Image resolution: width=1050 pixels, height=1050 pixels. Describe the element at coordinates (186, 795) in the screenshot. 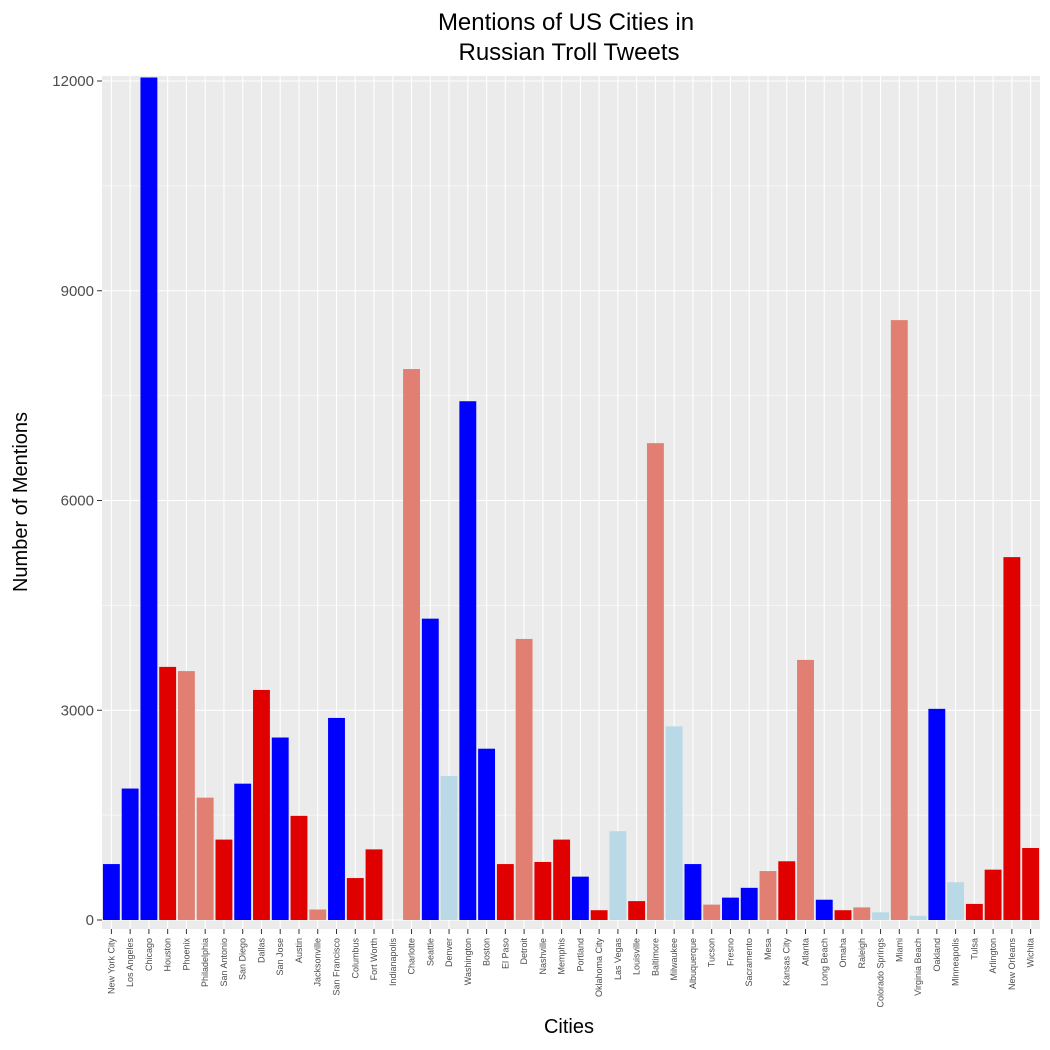

I see `bar-phoenix` at that location.